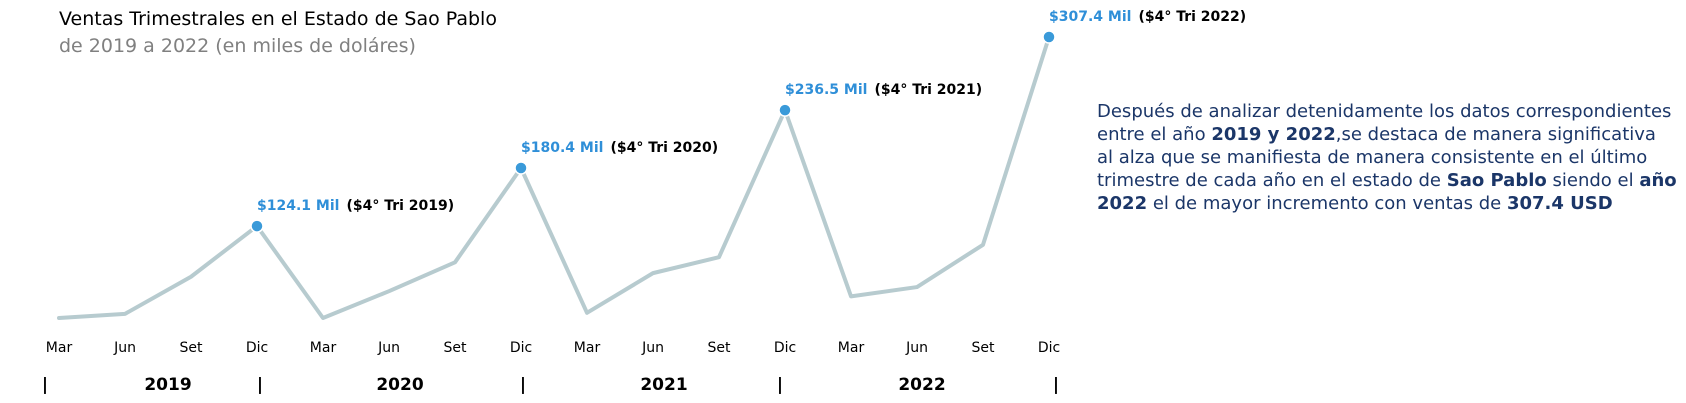 The width and height of the screenshot is (1686, 403). What do you see at coordinates (167, 385) in the screenshot?
I see `year-label: 2019` at bounding box center [167, 385].